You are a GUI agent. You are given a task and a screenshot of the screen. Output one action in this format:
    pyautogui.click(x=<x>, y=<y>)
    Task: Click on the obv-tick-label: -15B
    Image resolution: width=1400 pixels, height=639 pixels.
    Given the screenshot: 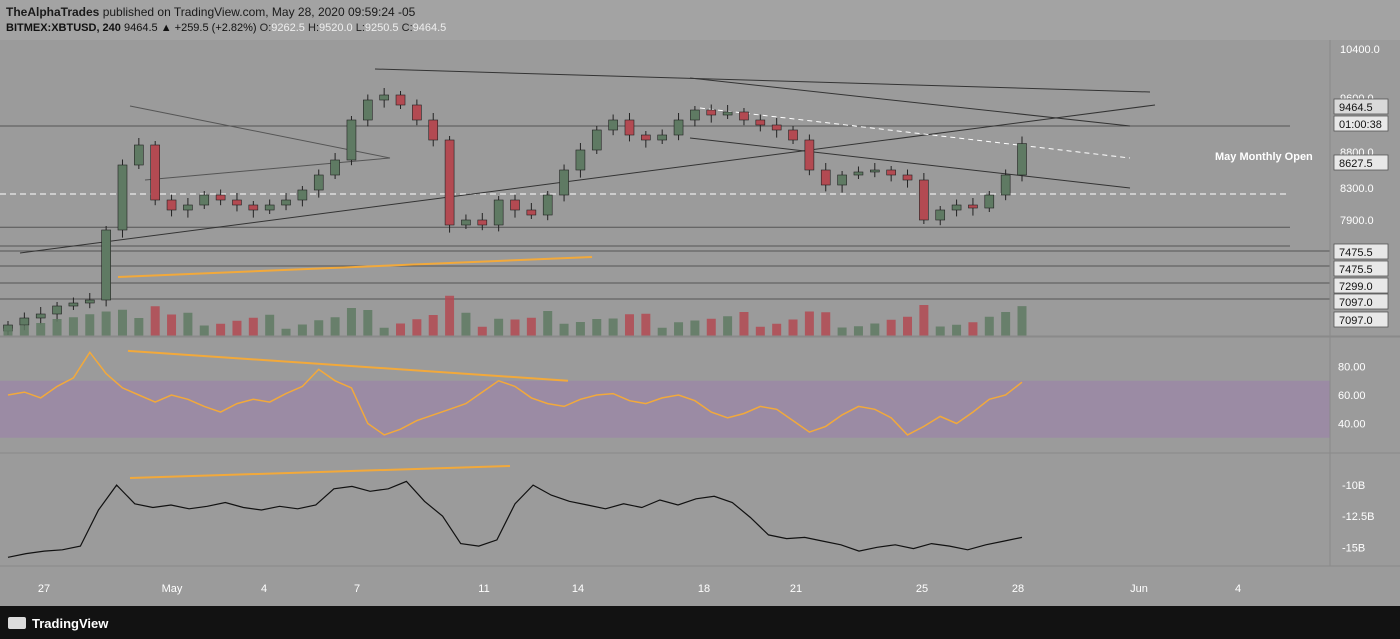 What is the action you would take?
    pyautogui.click(x=1353, y=548)
    